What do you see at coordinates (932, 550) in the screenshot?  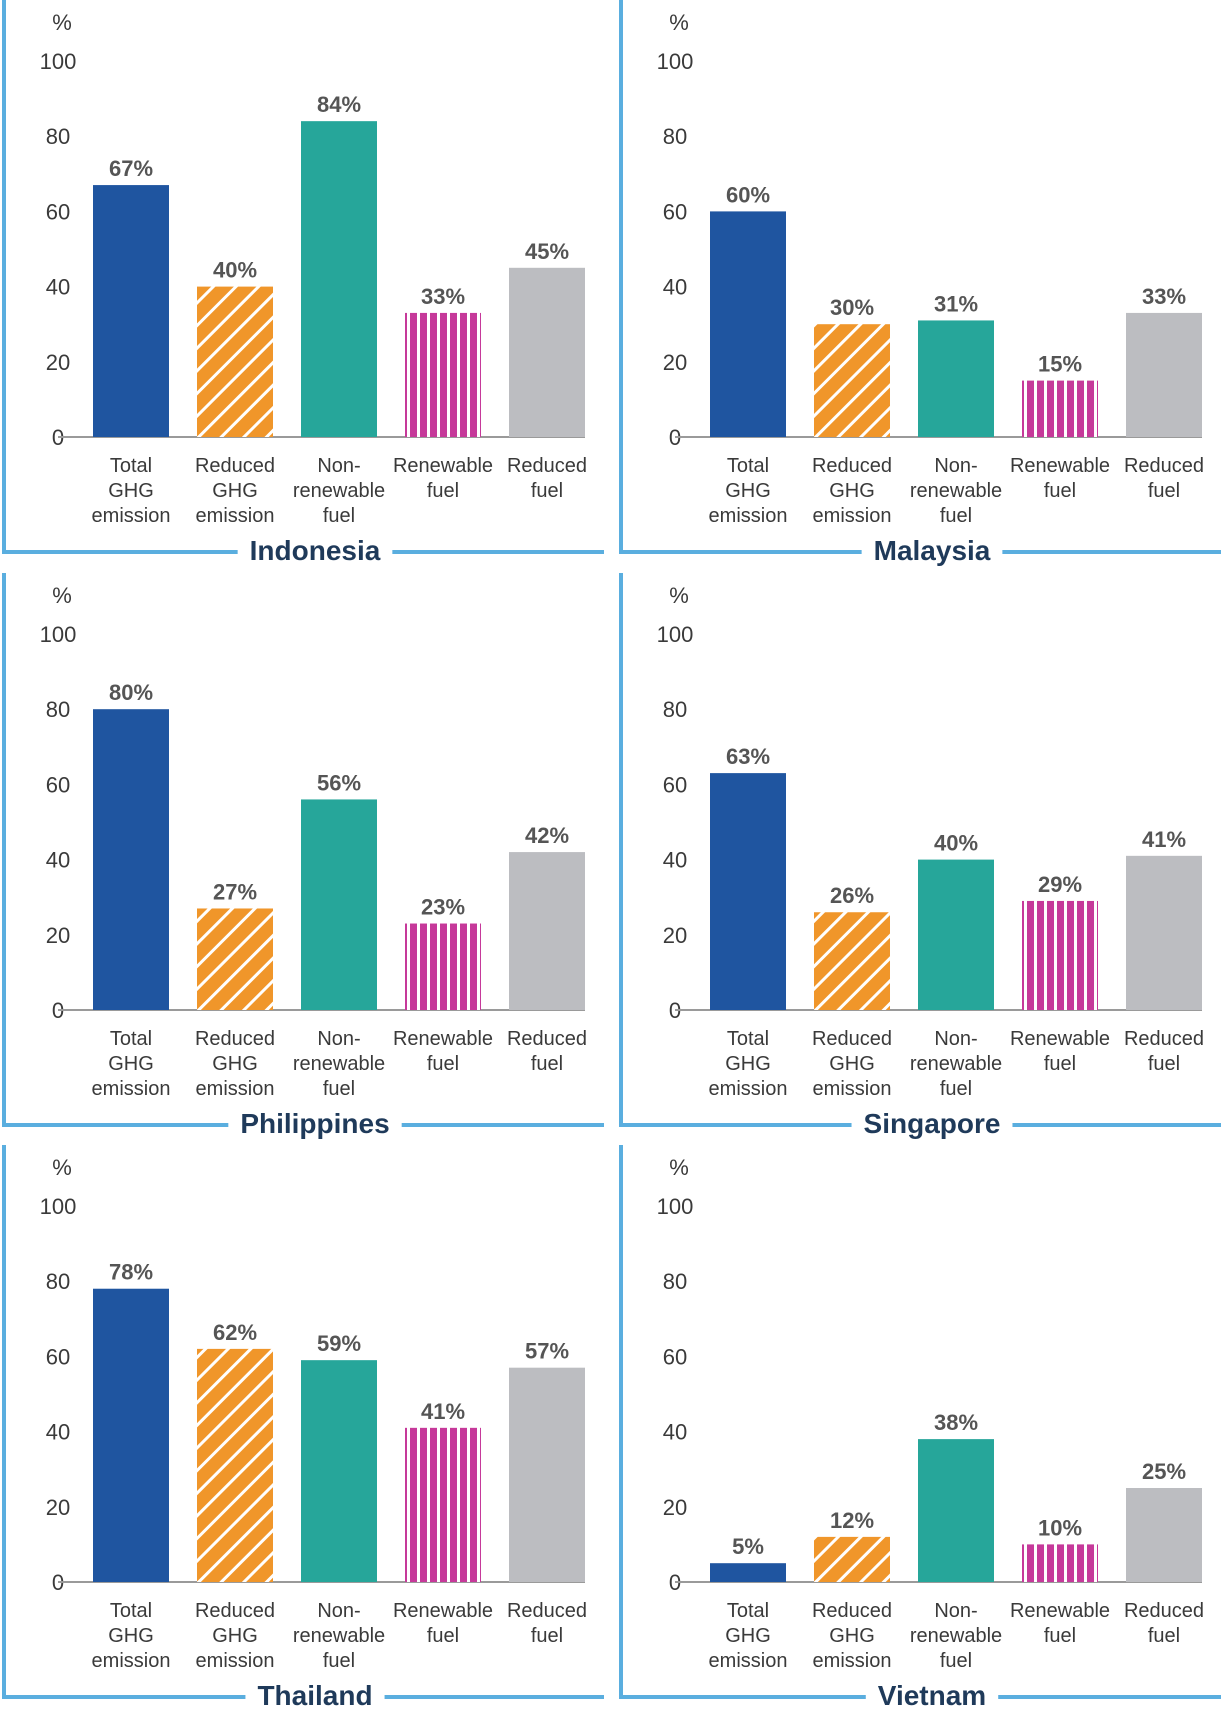 I see `chart-title: Malaysia` at bounding box center [932, 550].